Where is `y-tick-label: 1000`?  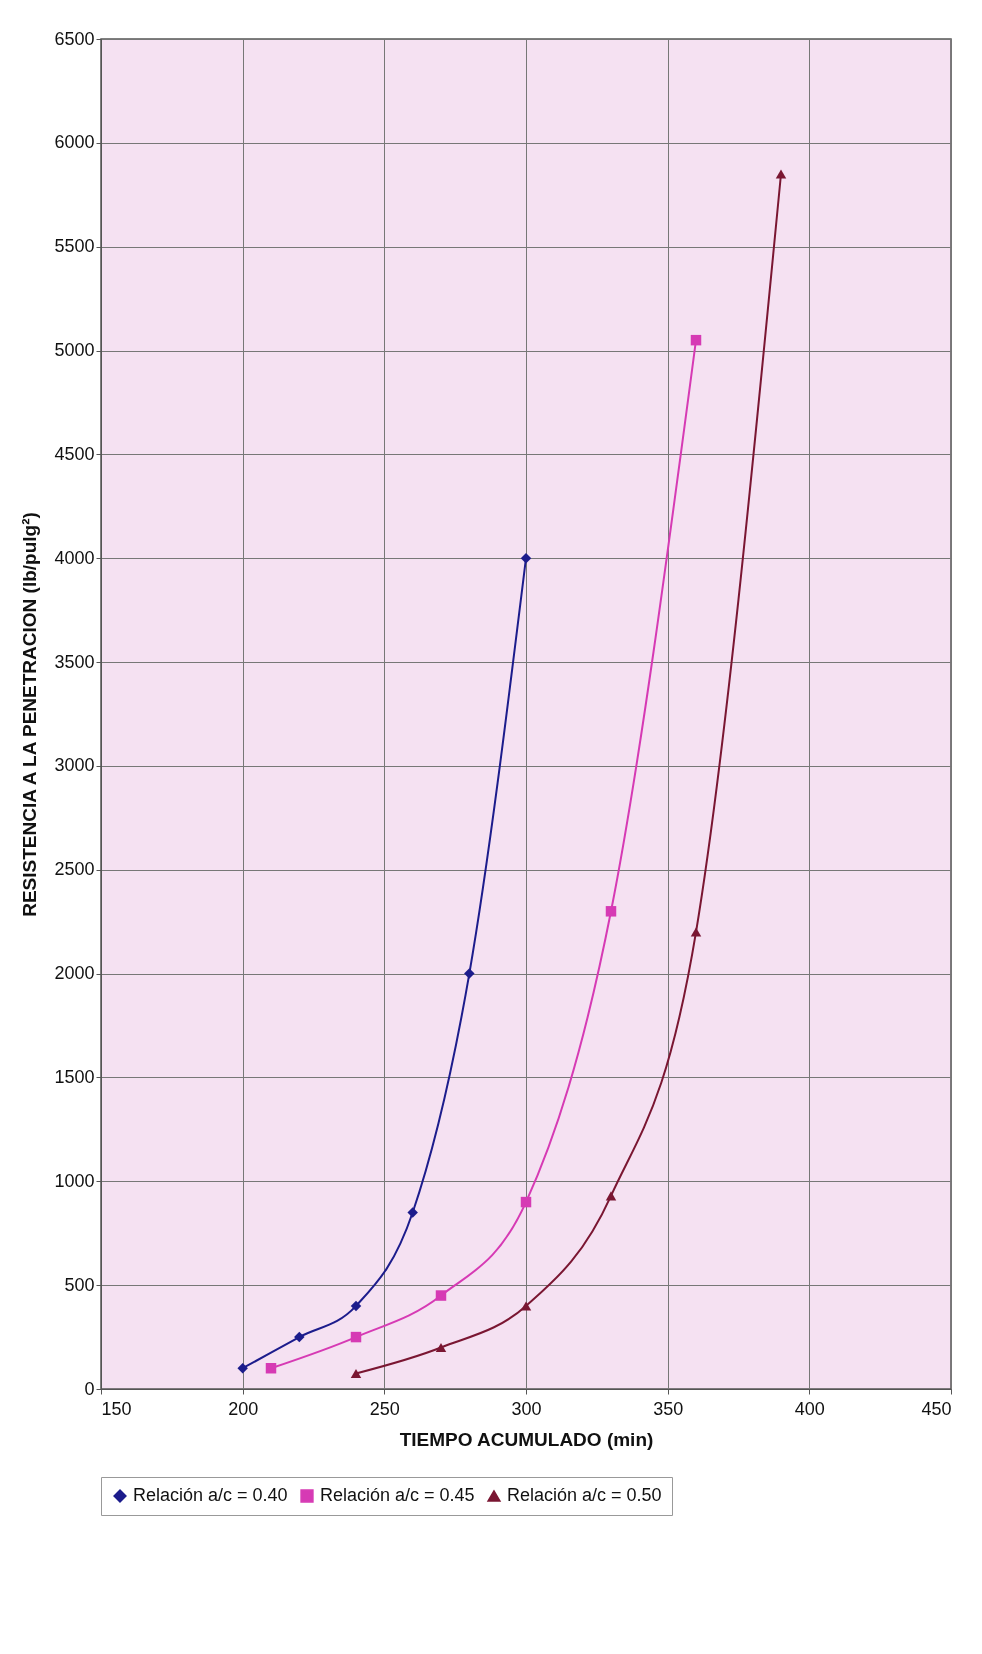 y-tick-label: 1000 is located at coordinates (74, 1180).